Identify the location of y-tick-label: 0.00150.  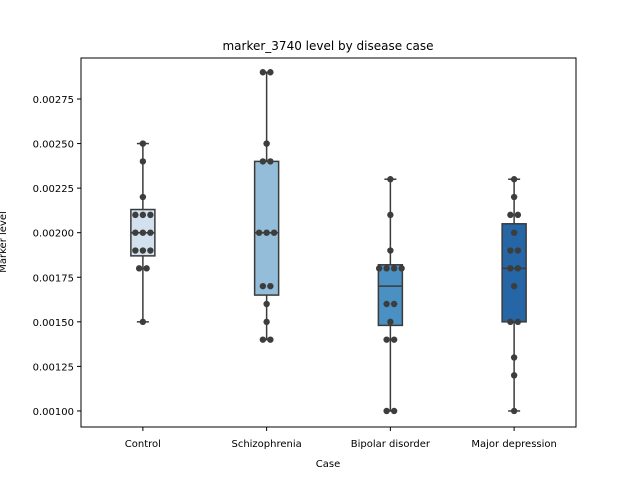
(53, 323).